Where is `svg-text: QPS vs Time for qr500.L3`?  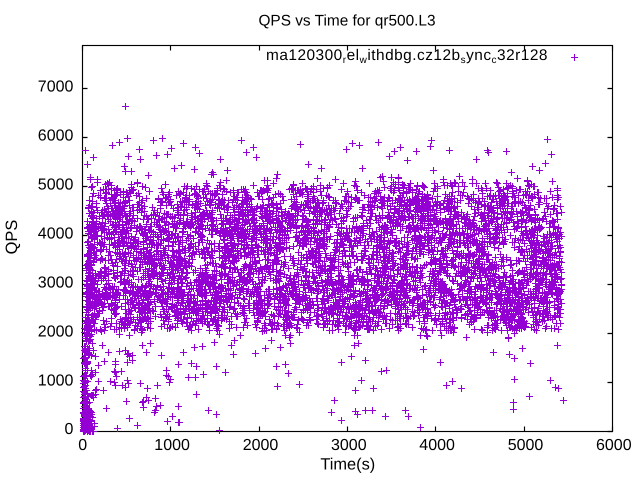 svg-text: QPS vs Time for qr500.L3 is located at coordinates (346, 20).